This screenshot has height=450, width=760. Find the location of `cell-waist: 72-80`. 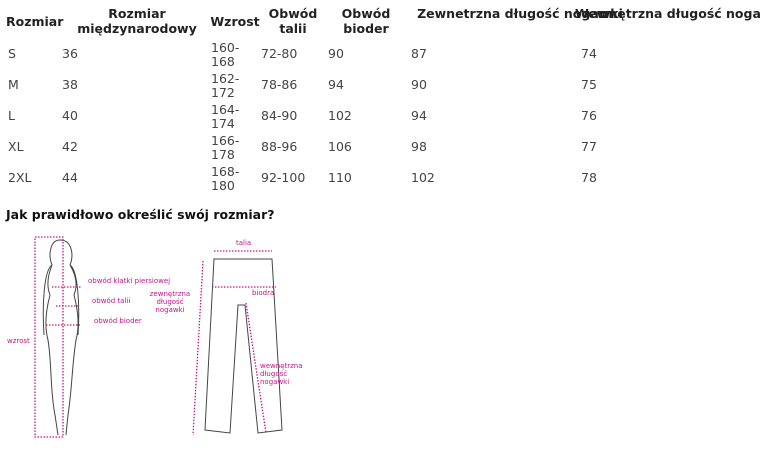

cell-waist: 72-80 is located at coordinates (279, 53).